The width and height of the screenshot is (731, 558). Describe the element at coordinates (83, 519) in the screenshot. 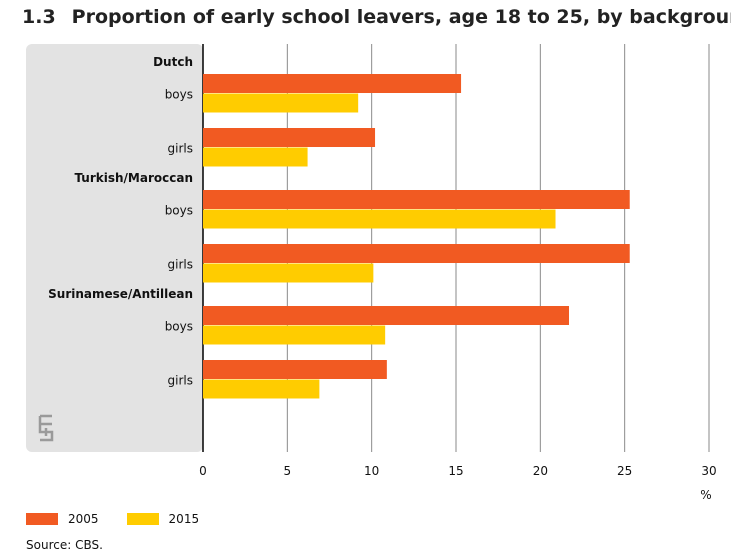

I see `legend-label-2005: 2005` at that location.